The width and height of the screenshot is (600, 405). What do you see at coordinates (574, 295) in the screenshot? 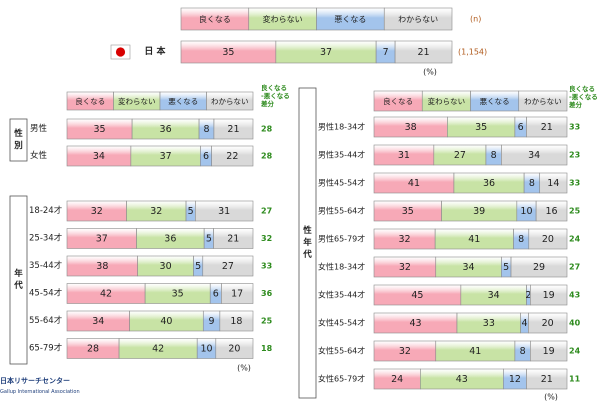
I see `sexage-row-diff: 43` at bounding box center [574, 295].